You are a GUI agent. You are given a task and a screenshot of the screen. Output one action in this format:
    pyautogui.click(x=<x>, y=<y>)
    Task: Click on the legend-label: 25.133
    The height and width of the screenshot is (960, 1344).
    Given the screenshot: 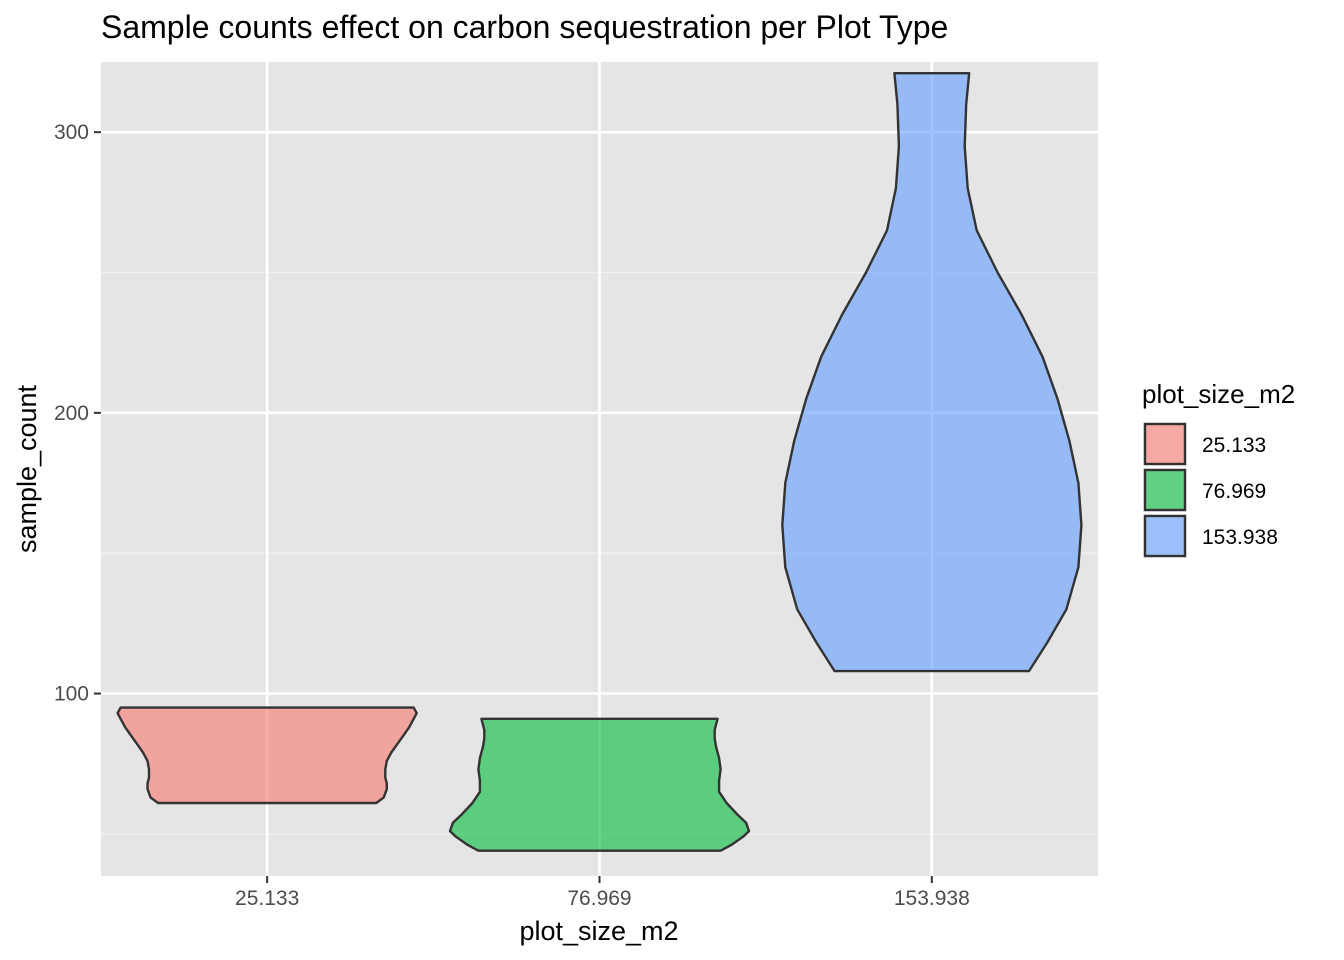 What is the action you would take?
    pyautogui.click(x=1234, y=445)
    